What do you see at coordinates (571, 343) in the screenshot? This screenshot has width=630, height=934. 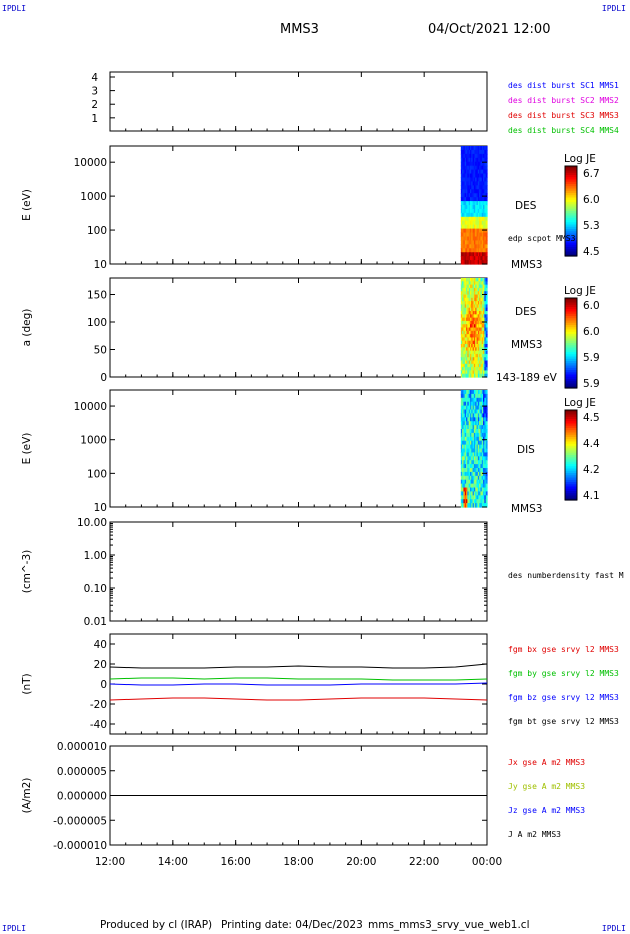 I see `colorbar-frame` at bounding box center [571, 343].